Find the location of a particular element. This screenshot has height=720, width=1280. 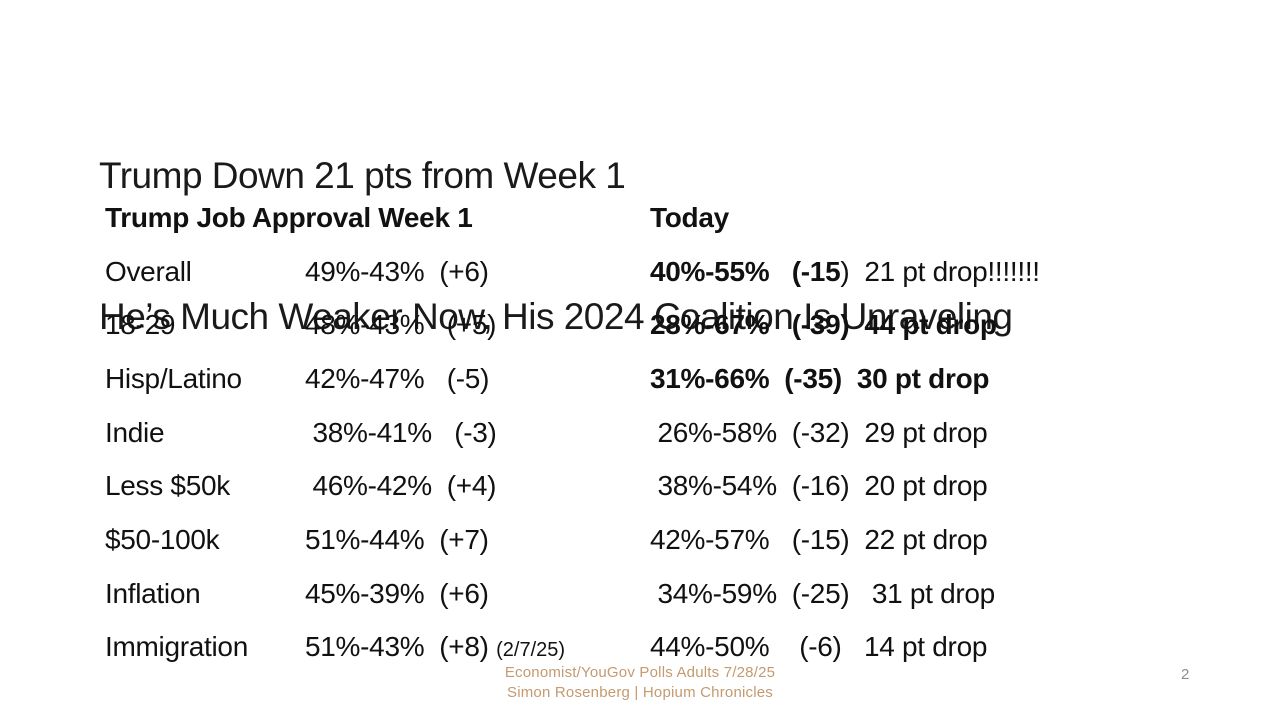

week1-values: 51%-44% (+7) is located at coordinates (397, 539).